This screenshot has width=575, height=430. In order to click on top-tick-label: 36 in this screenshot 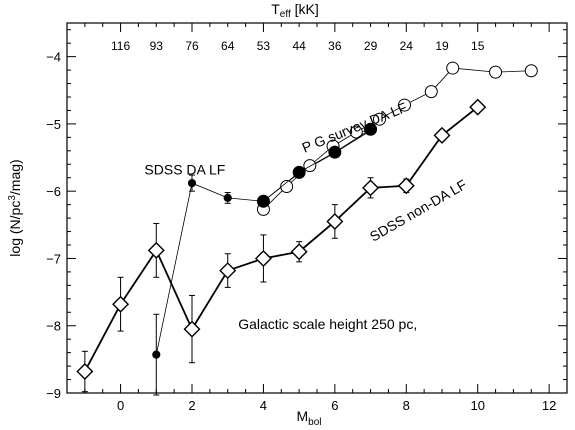, I will do `click(335, 46)`.